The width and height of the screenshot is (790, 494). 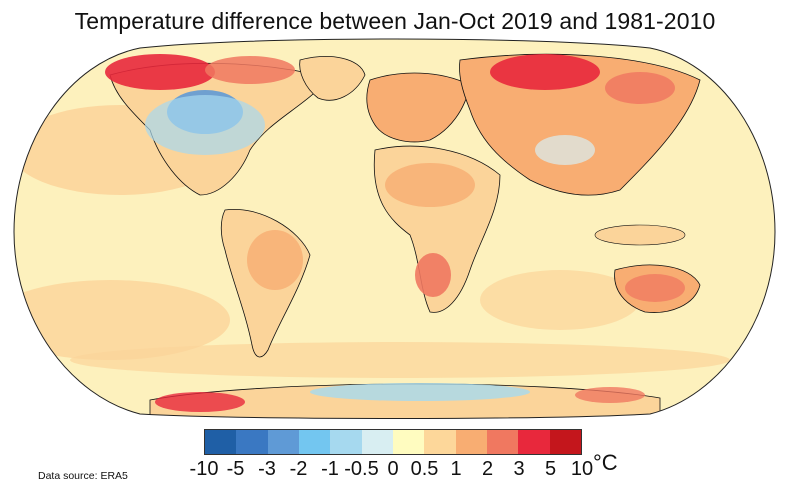 What do you see at coordinates (550, 469) in the screenshot?
I see `legend-tick-label: 5` at bounding box center [550, 469].